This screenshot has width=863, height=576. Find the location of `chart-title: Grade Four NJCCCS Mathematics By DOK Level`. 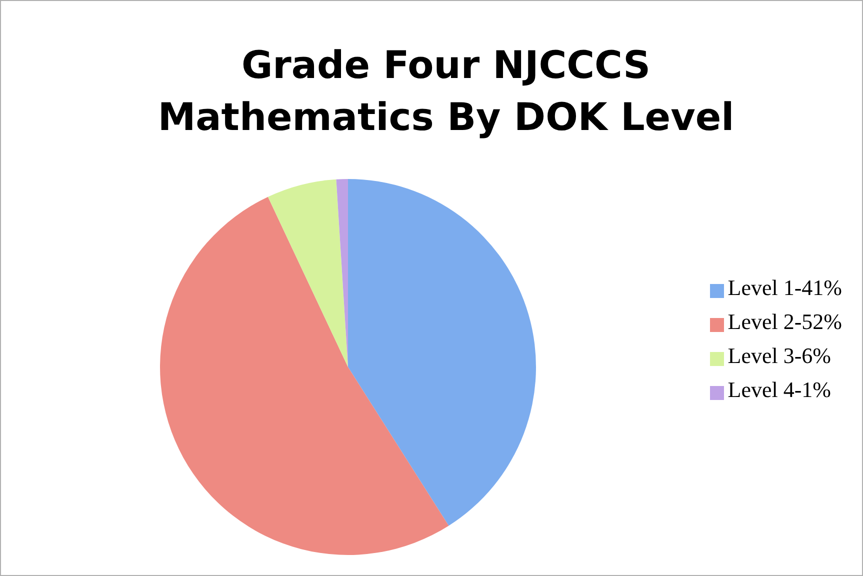

chart-title: Grade Four NJCCCS Mathematics By DOK Level is located at coordinates (446, 91).